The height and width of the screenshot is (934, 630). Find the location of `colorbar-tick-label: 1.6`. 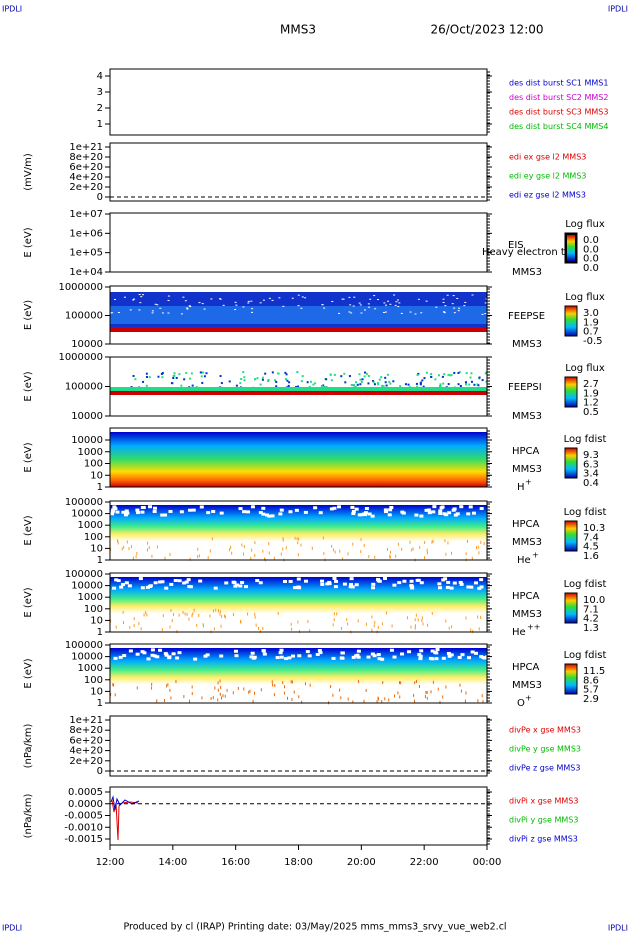

colorbar-tick-label: 1.6 is located at coordinates (591, 556).